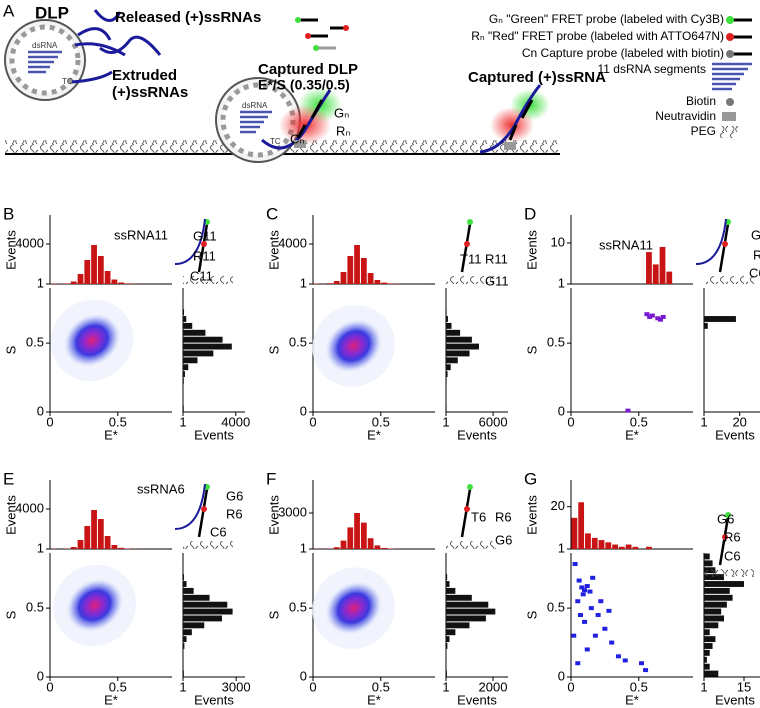 The height and width of the screenshot is (708, 760). Describe the element at coordinates (312, 686) in the screenshot. I see `x-tick-label: 0` at that location.